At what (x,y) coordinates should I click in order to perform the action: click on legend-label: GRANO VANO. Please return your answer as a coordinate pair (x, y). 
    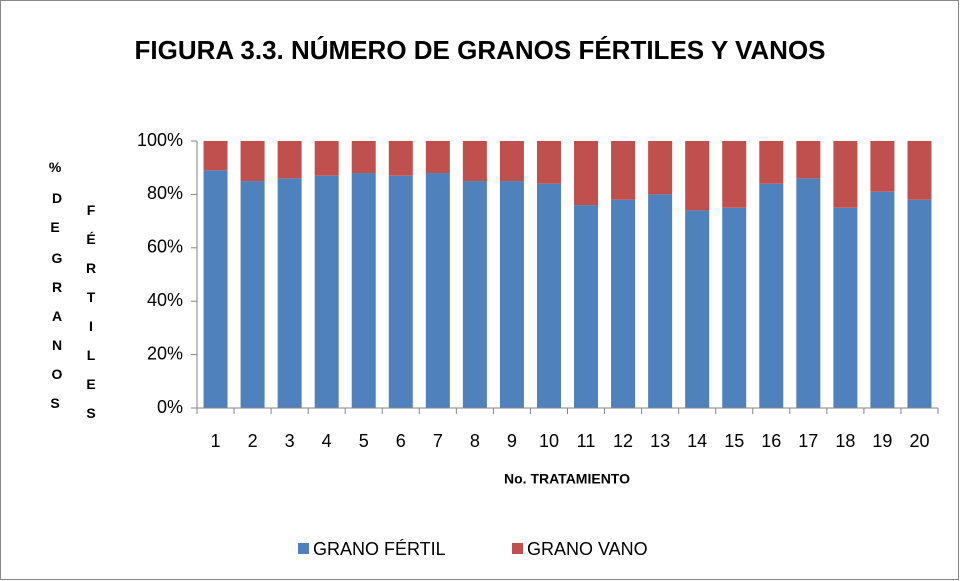
    Looking at the image, I should click on (587, 549).